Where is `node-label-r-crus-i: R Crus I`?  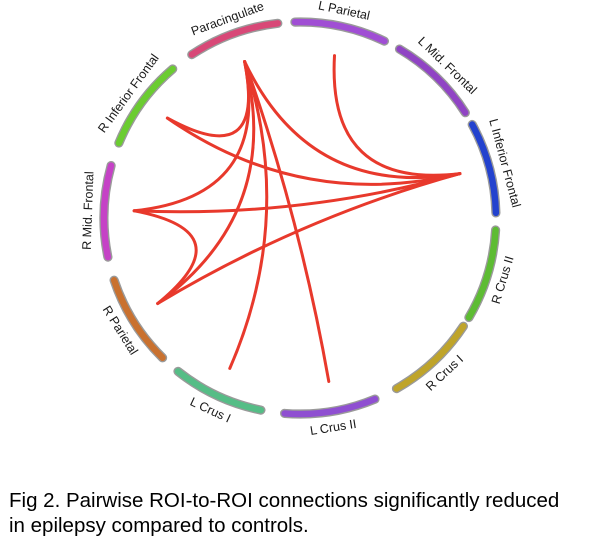 node-label-r-crus-i: R Crus I is located at coordinates (444, 373).